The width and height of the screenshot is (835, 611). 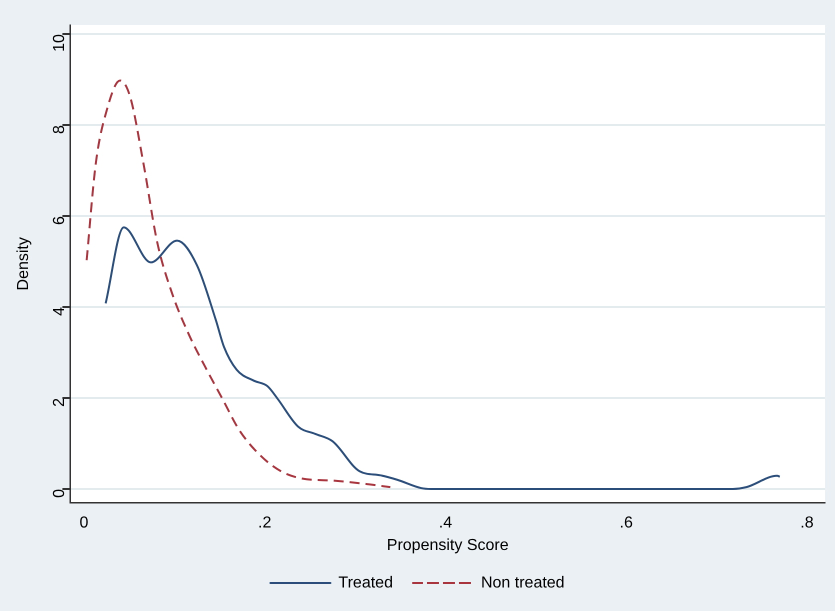 I want to click on x-tick-label: .2, so click(x=265, y=523).